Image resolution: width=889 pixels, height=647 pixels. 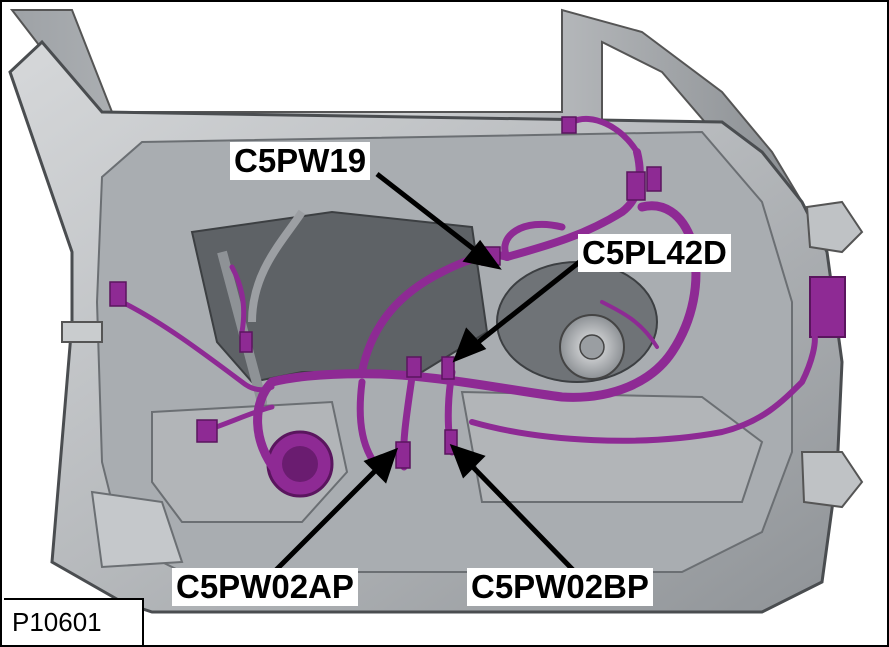 What do you see at coordinates (827, 307) in the screenshot?
I see `check-strap` at bounding box center [827, 307].